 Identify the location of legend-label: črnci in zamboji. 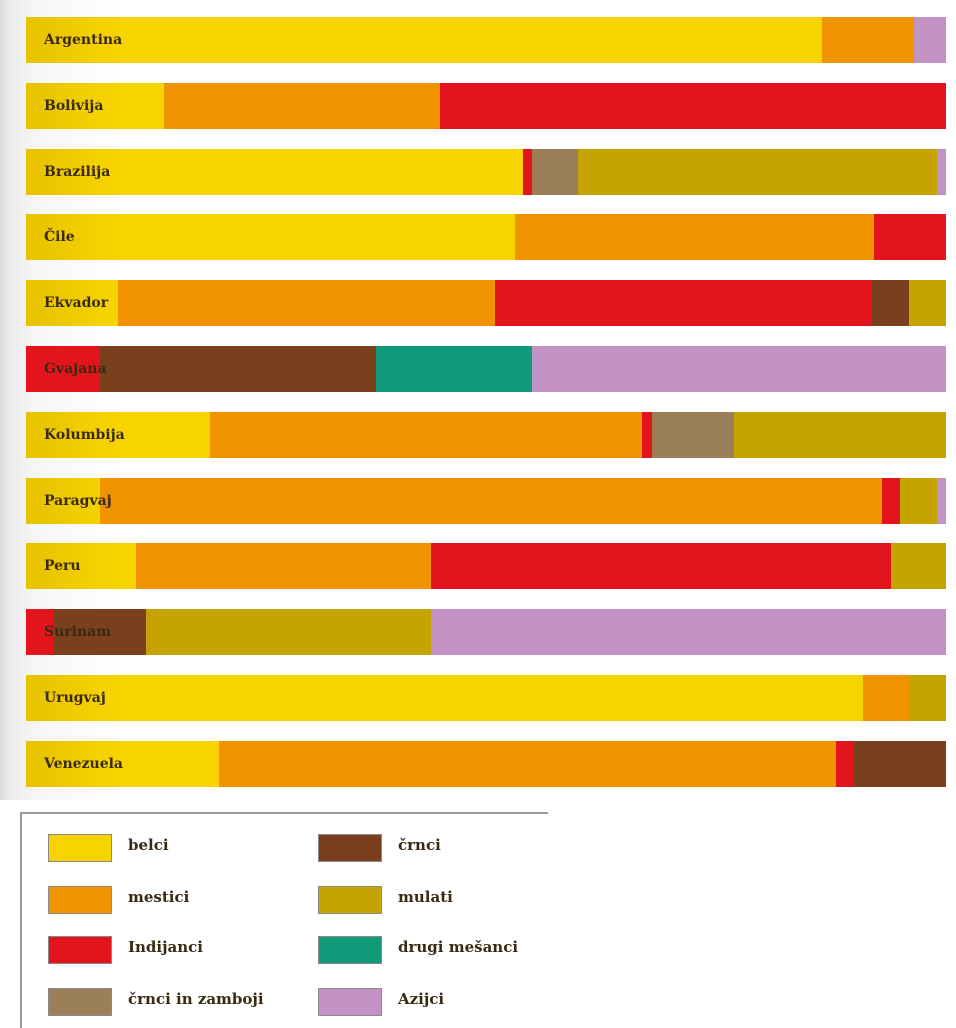
(196, 999).